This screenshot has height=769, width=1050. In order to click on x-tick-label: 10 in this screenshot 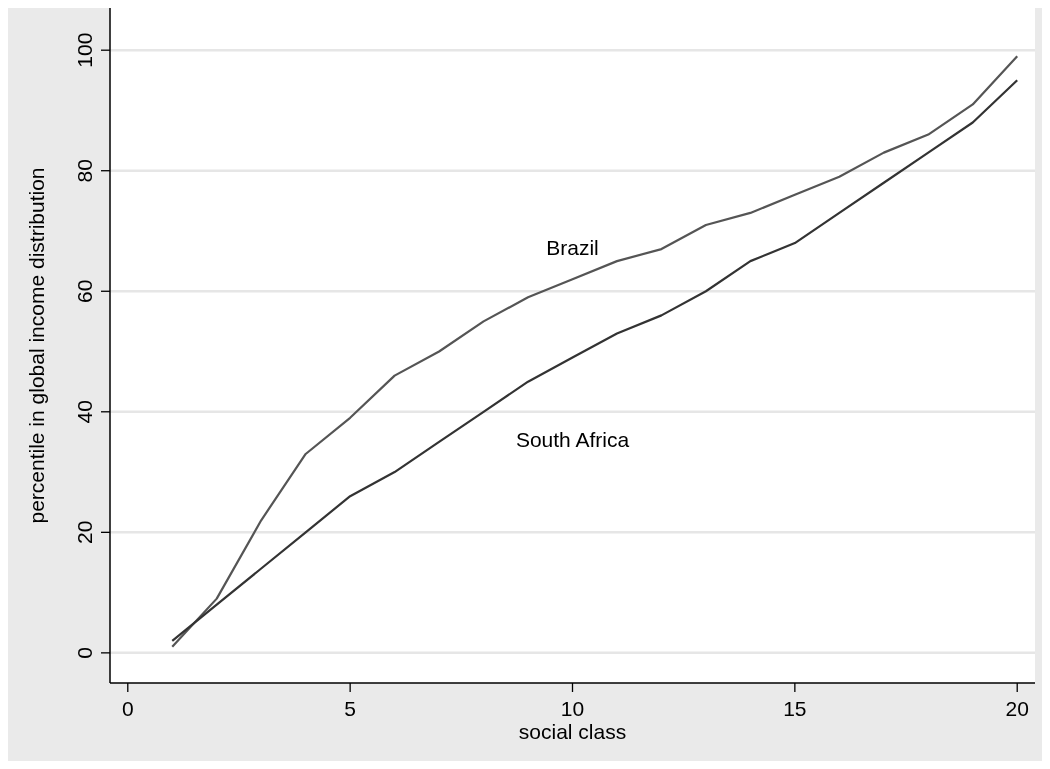, I will do `click(572, 708)`.